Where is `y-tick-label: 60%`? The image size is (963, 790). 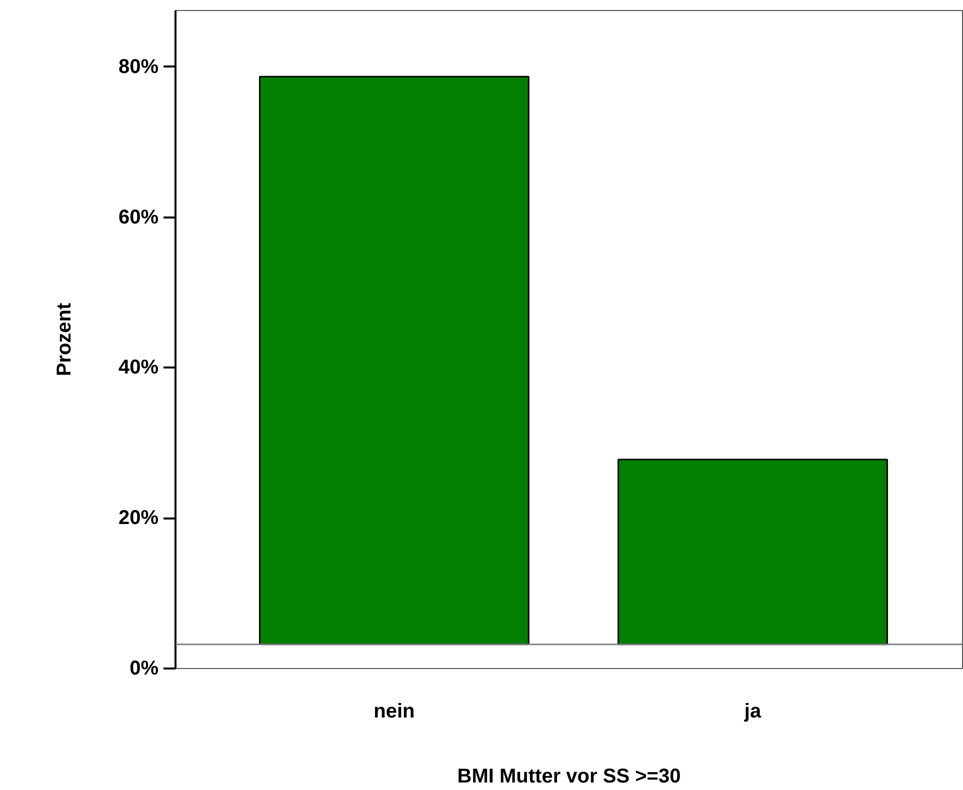 y-tick-label: 60% is located at coordinates (138, 217).